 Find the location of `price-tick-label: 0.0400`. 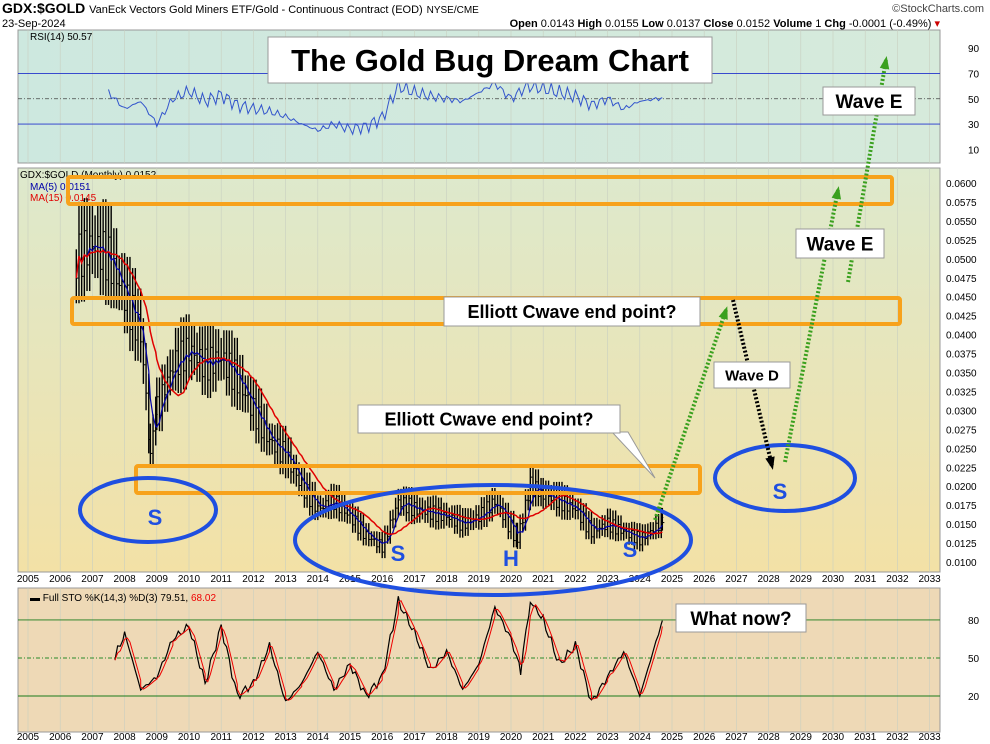

price-tick-label: 0.0400 is located at coordinates (961, 336).